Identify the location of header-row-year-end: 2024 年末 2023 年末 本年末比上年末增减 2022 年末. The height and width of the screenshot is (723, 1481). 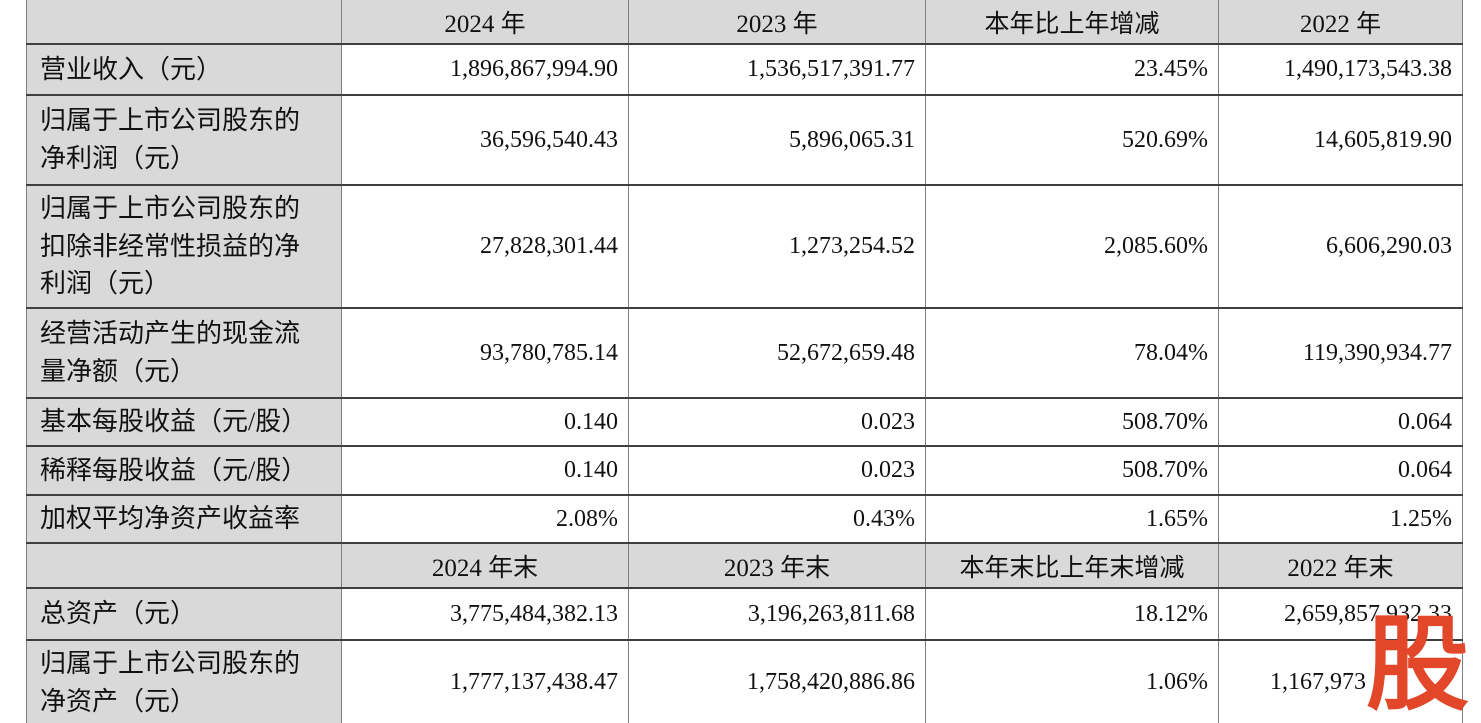
(744, 566).